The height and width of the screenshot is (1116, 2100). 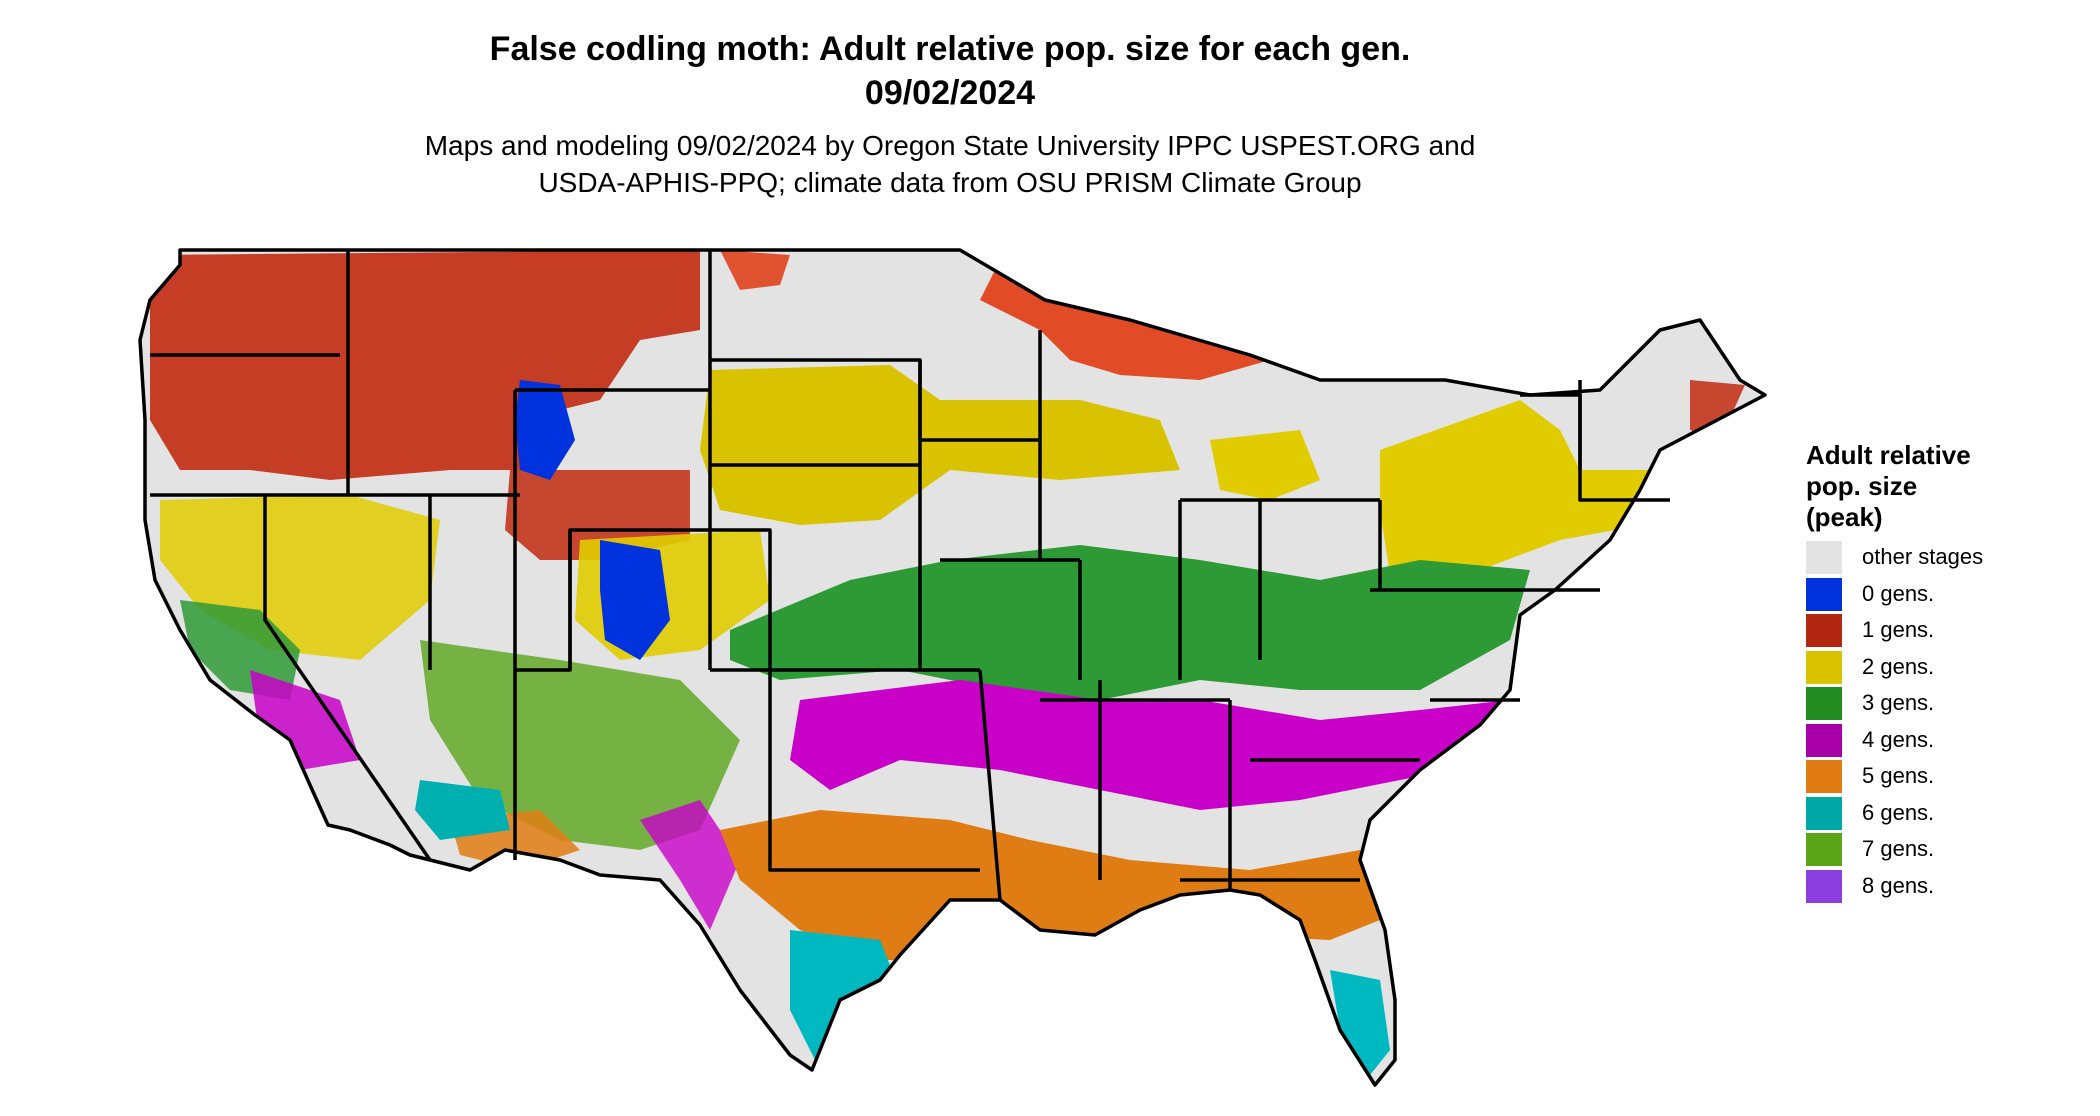 I want to click on zone-1-gens-northwest, so click(x=425, y=365).